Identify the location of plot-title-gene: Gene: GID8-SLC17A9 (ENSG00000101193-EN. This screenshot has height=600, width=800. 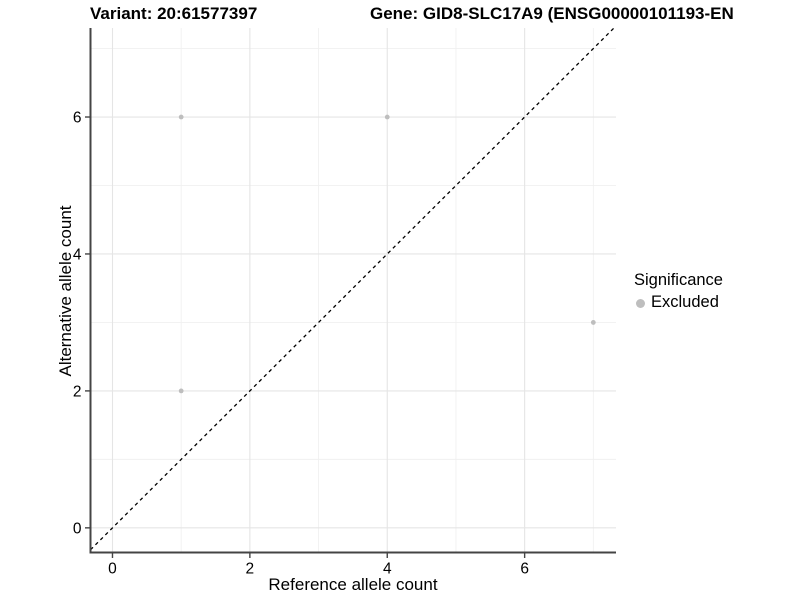
(552, 13).